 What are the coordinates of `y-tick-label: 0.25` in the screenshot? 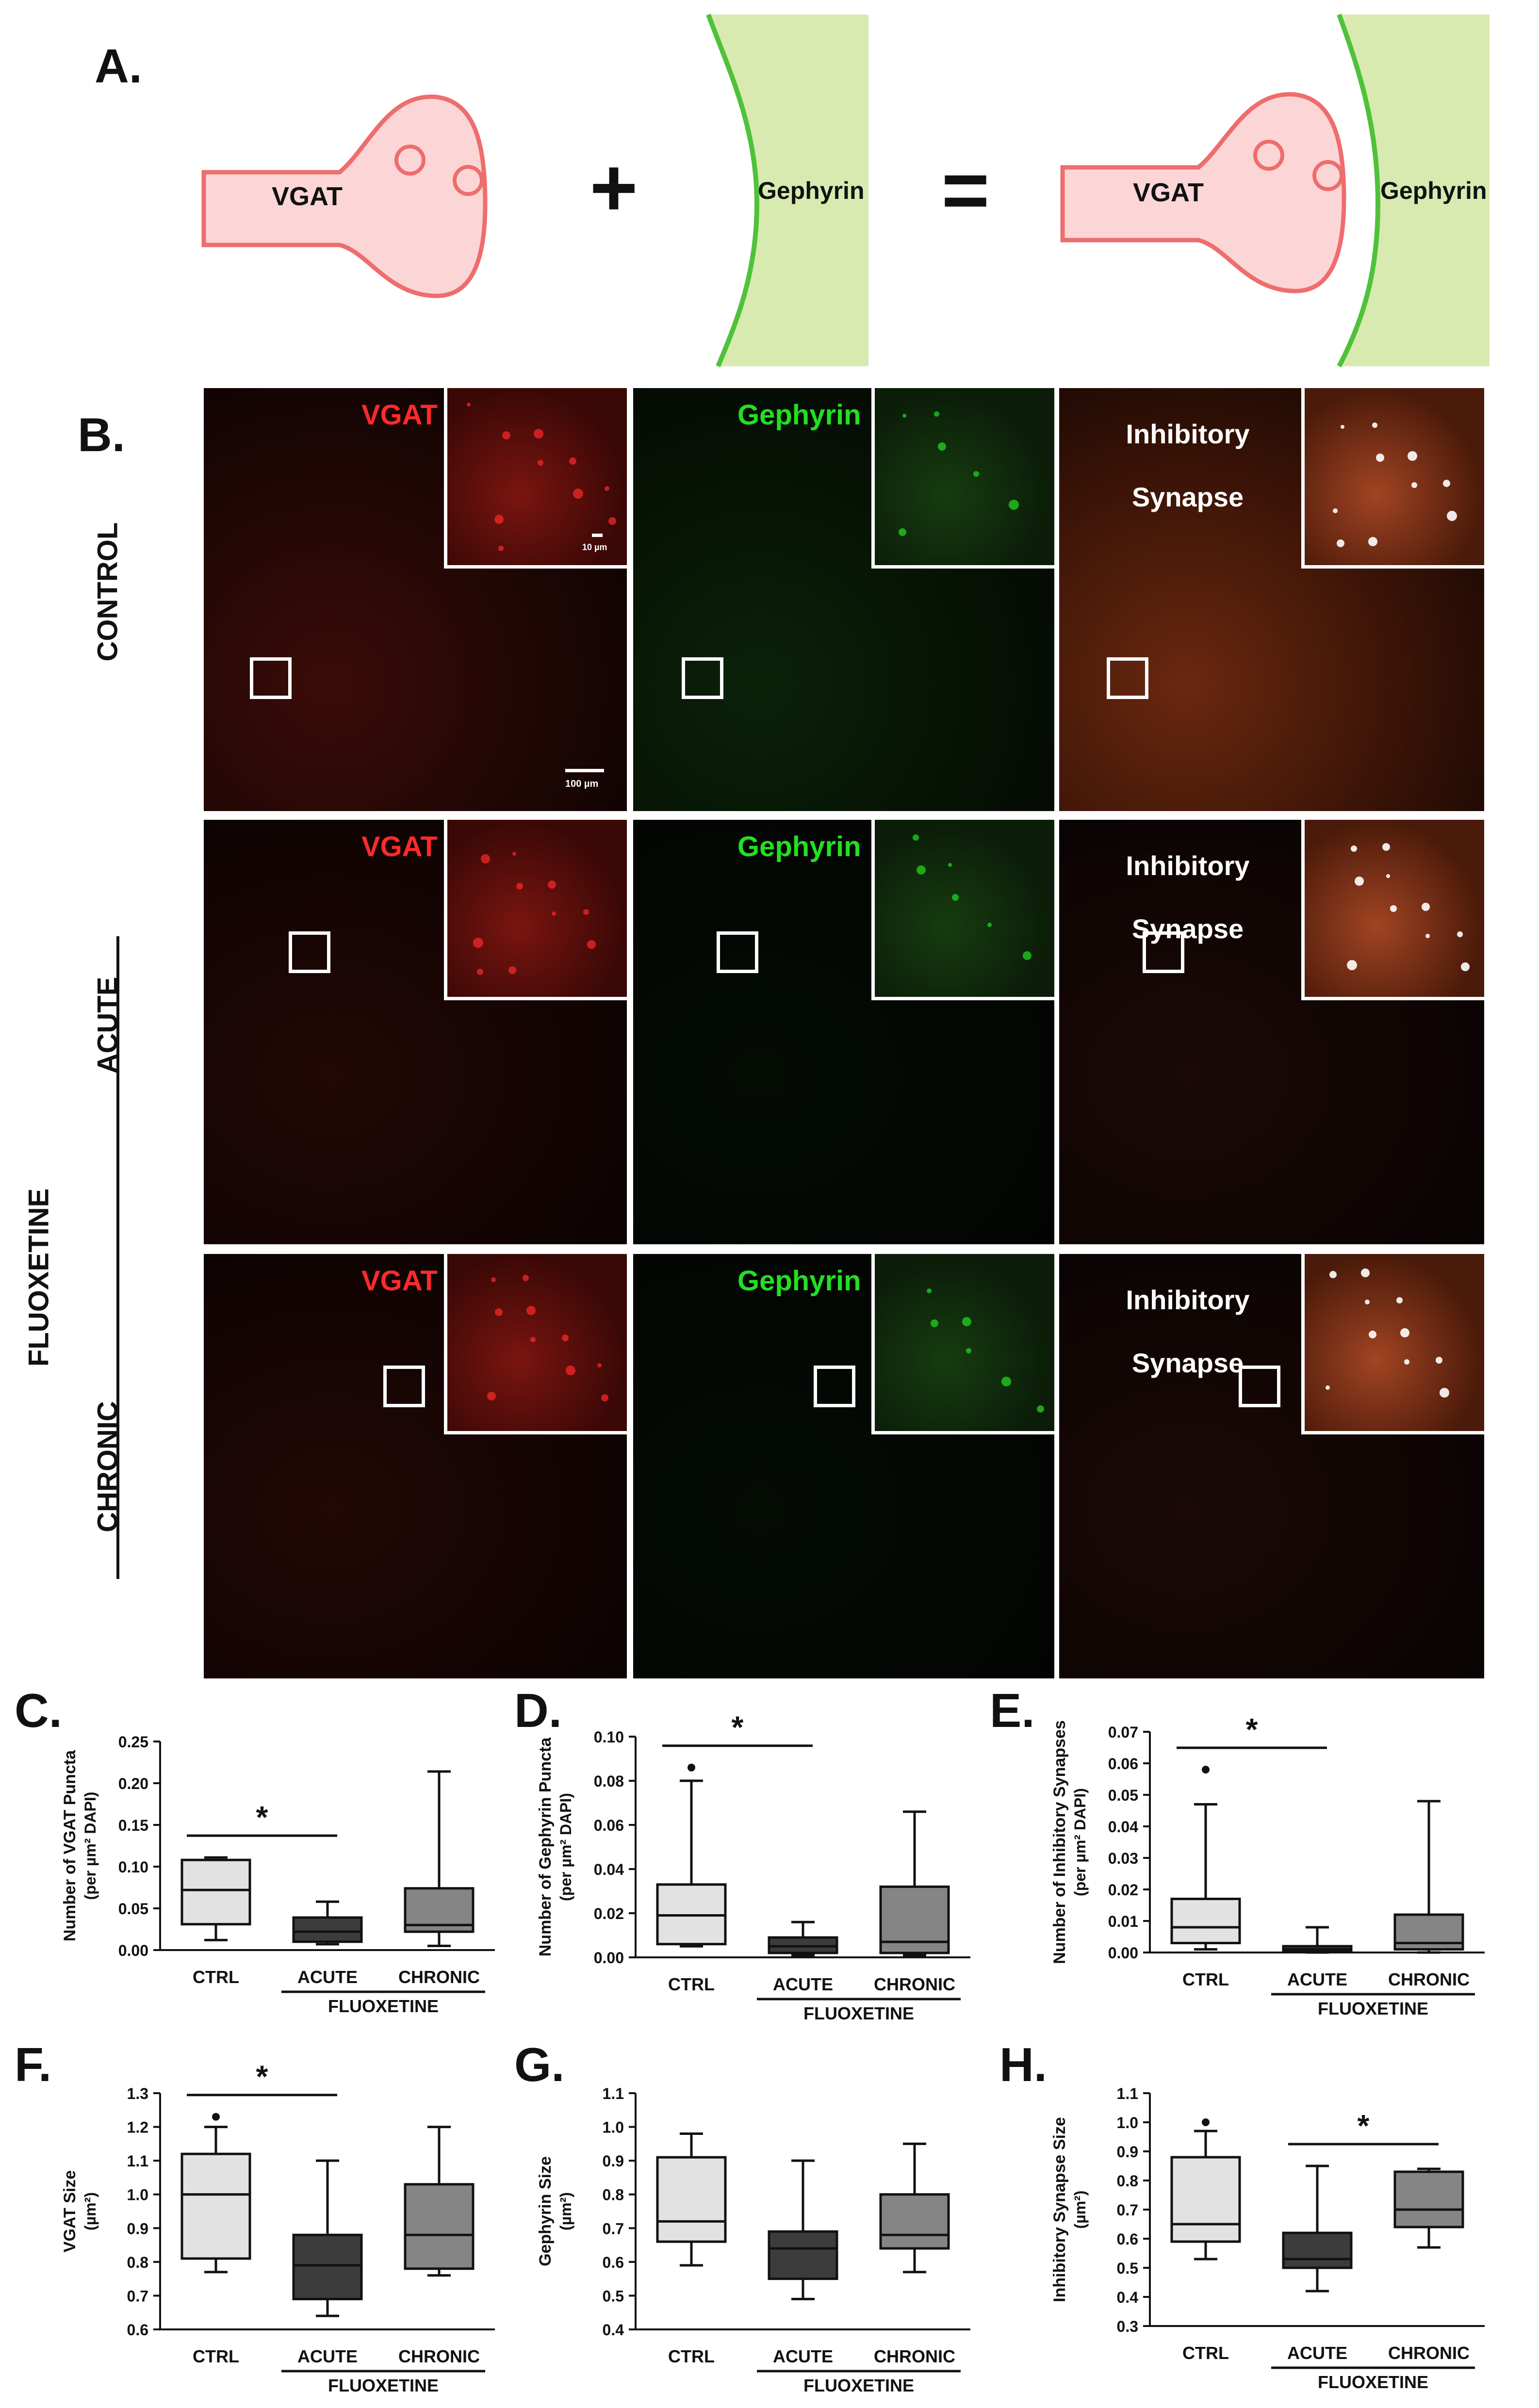 It's located at (133, 1742).